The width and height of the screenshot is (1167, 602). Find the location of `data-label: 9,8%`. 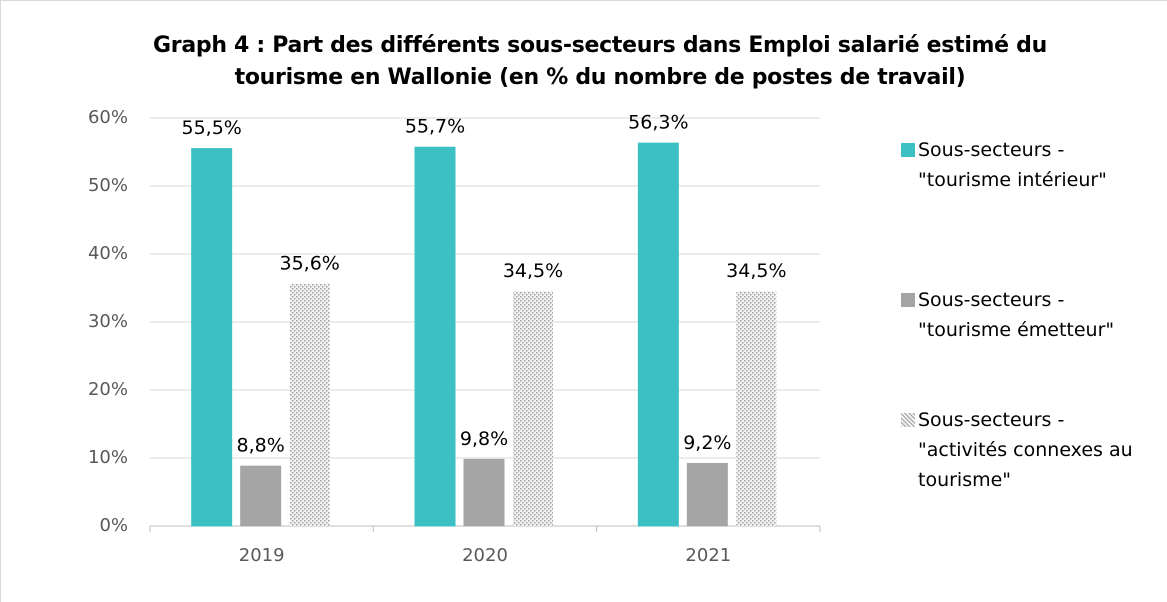

data-label: 9,8% is located at coordinates (484, 439).